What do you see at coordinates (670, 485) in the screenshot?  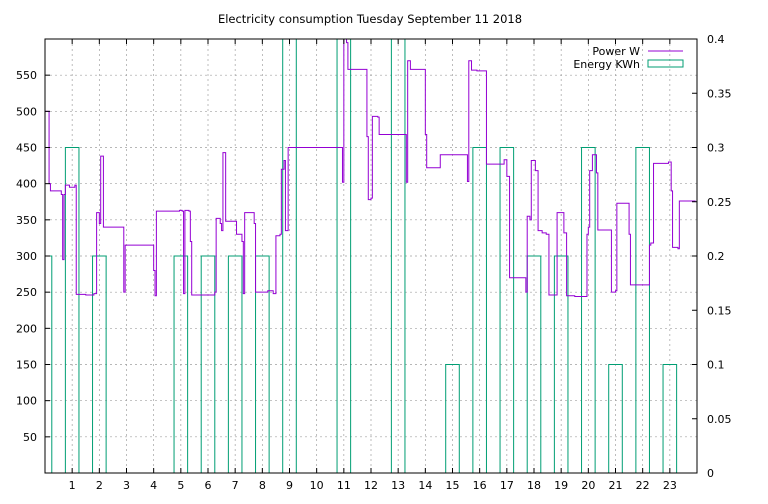 I see `x-tick-label: 23` at bounding box center [670, 485].